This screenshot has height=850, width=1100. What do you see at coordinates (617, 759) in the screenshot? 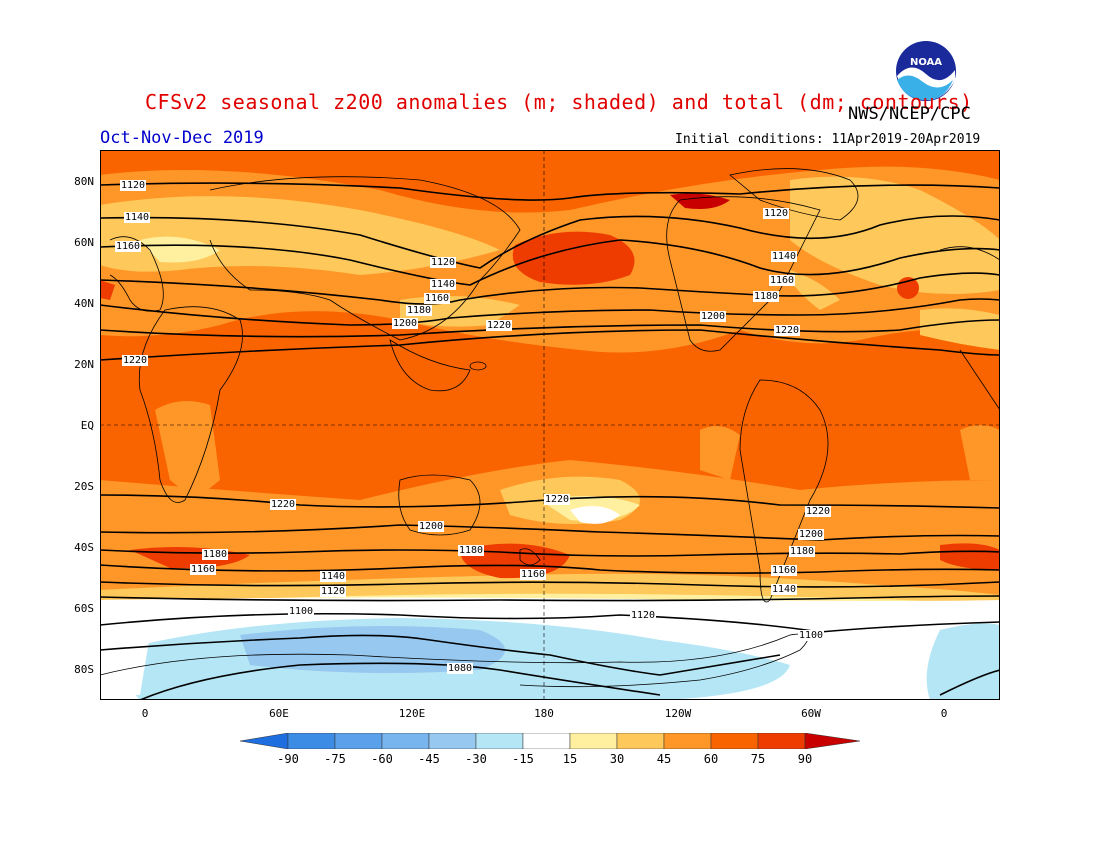
I see `colorbar-value: 30` at bounding box center [617, 759].